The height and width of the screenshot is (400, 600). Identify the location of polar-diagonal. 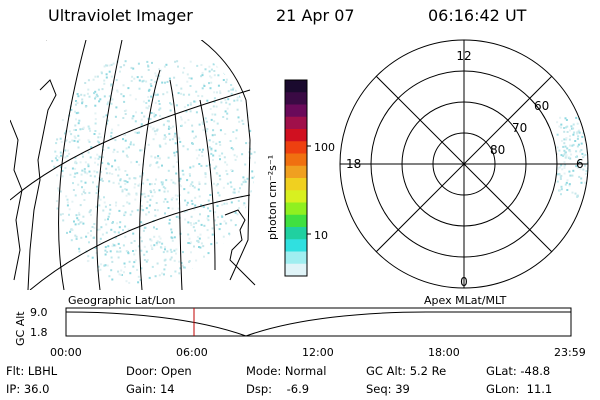
(464, 164).